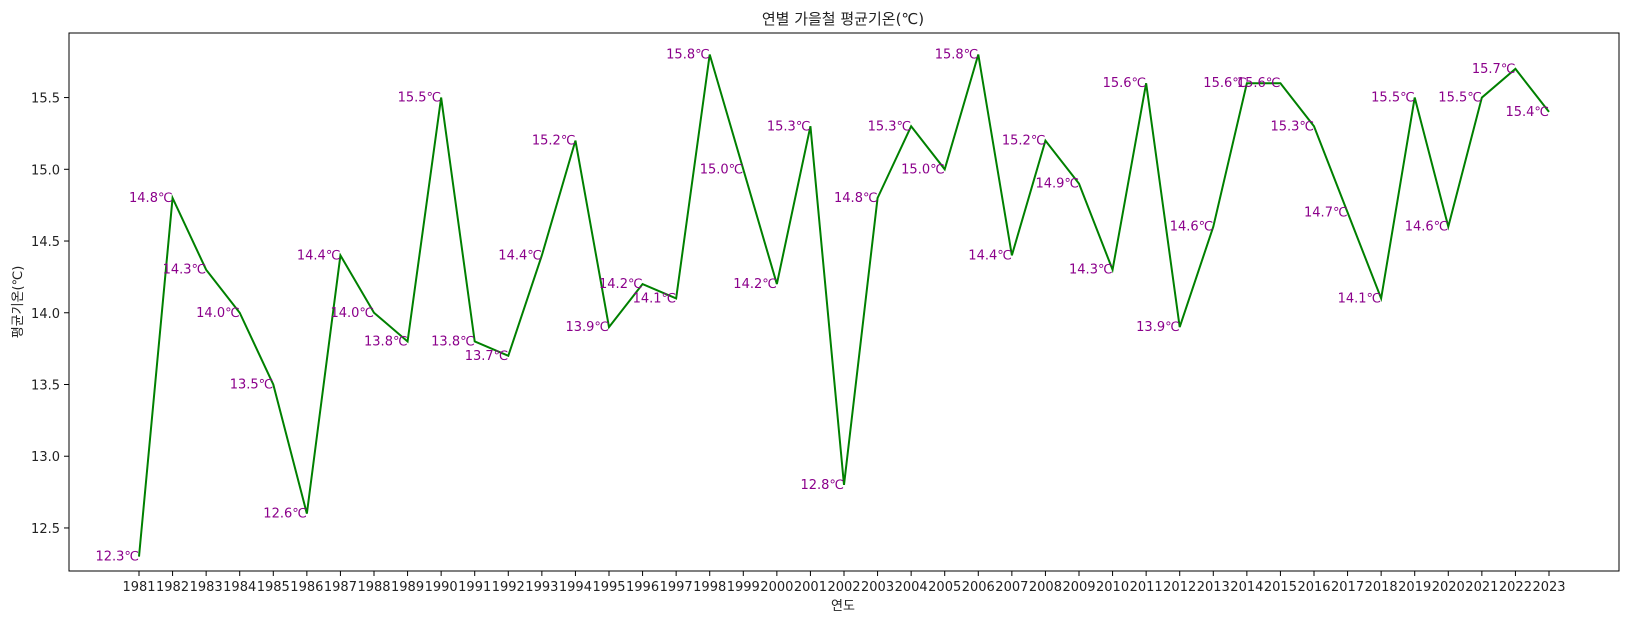 Image resolution: width=1628 pixels, height=622 pixels. I want to click on y-axis-title: 평균기온(℃), so click(18, 302).